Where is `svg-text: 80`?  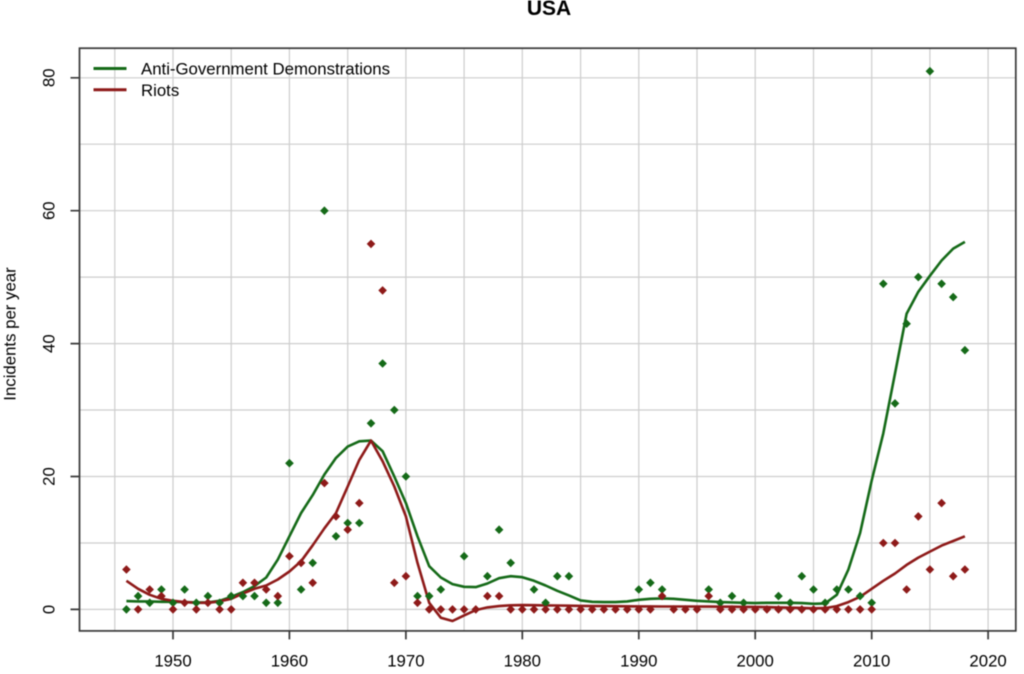 svg-text: 80 is located at coordinates (49, 77).